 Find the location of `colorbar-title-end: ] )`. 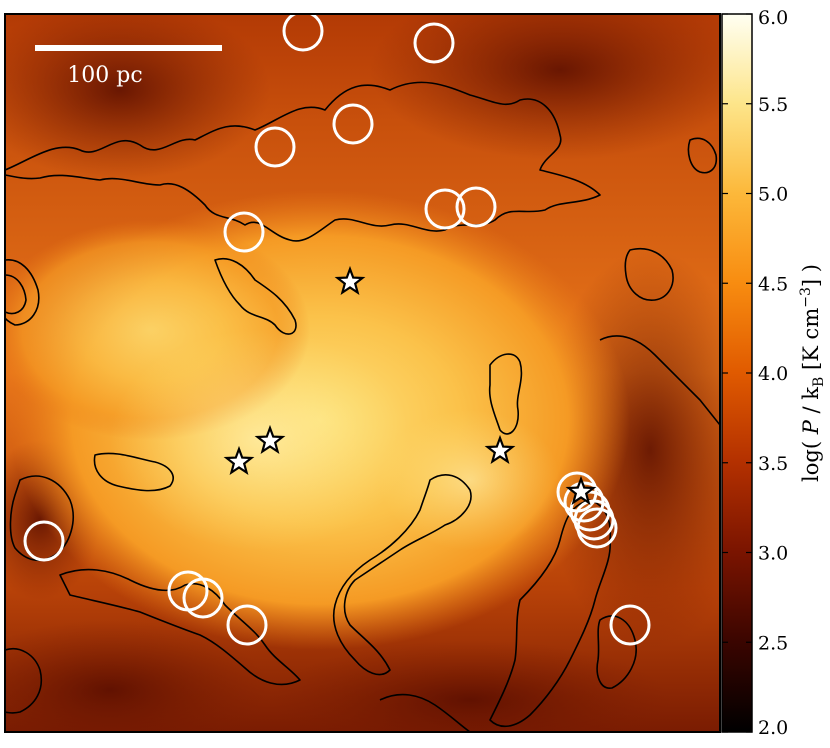

colorbar-title-end: ] ) is located at coordinates (811, 275).